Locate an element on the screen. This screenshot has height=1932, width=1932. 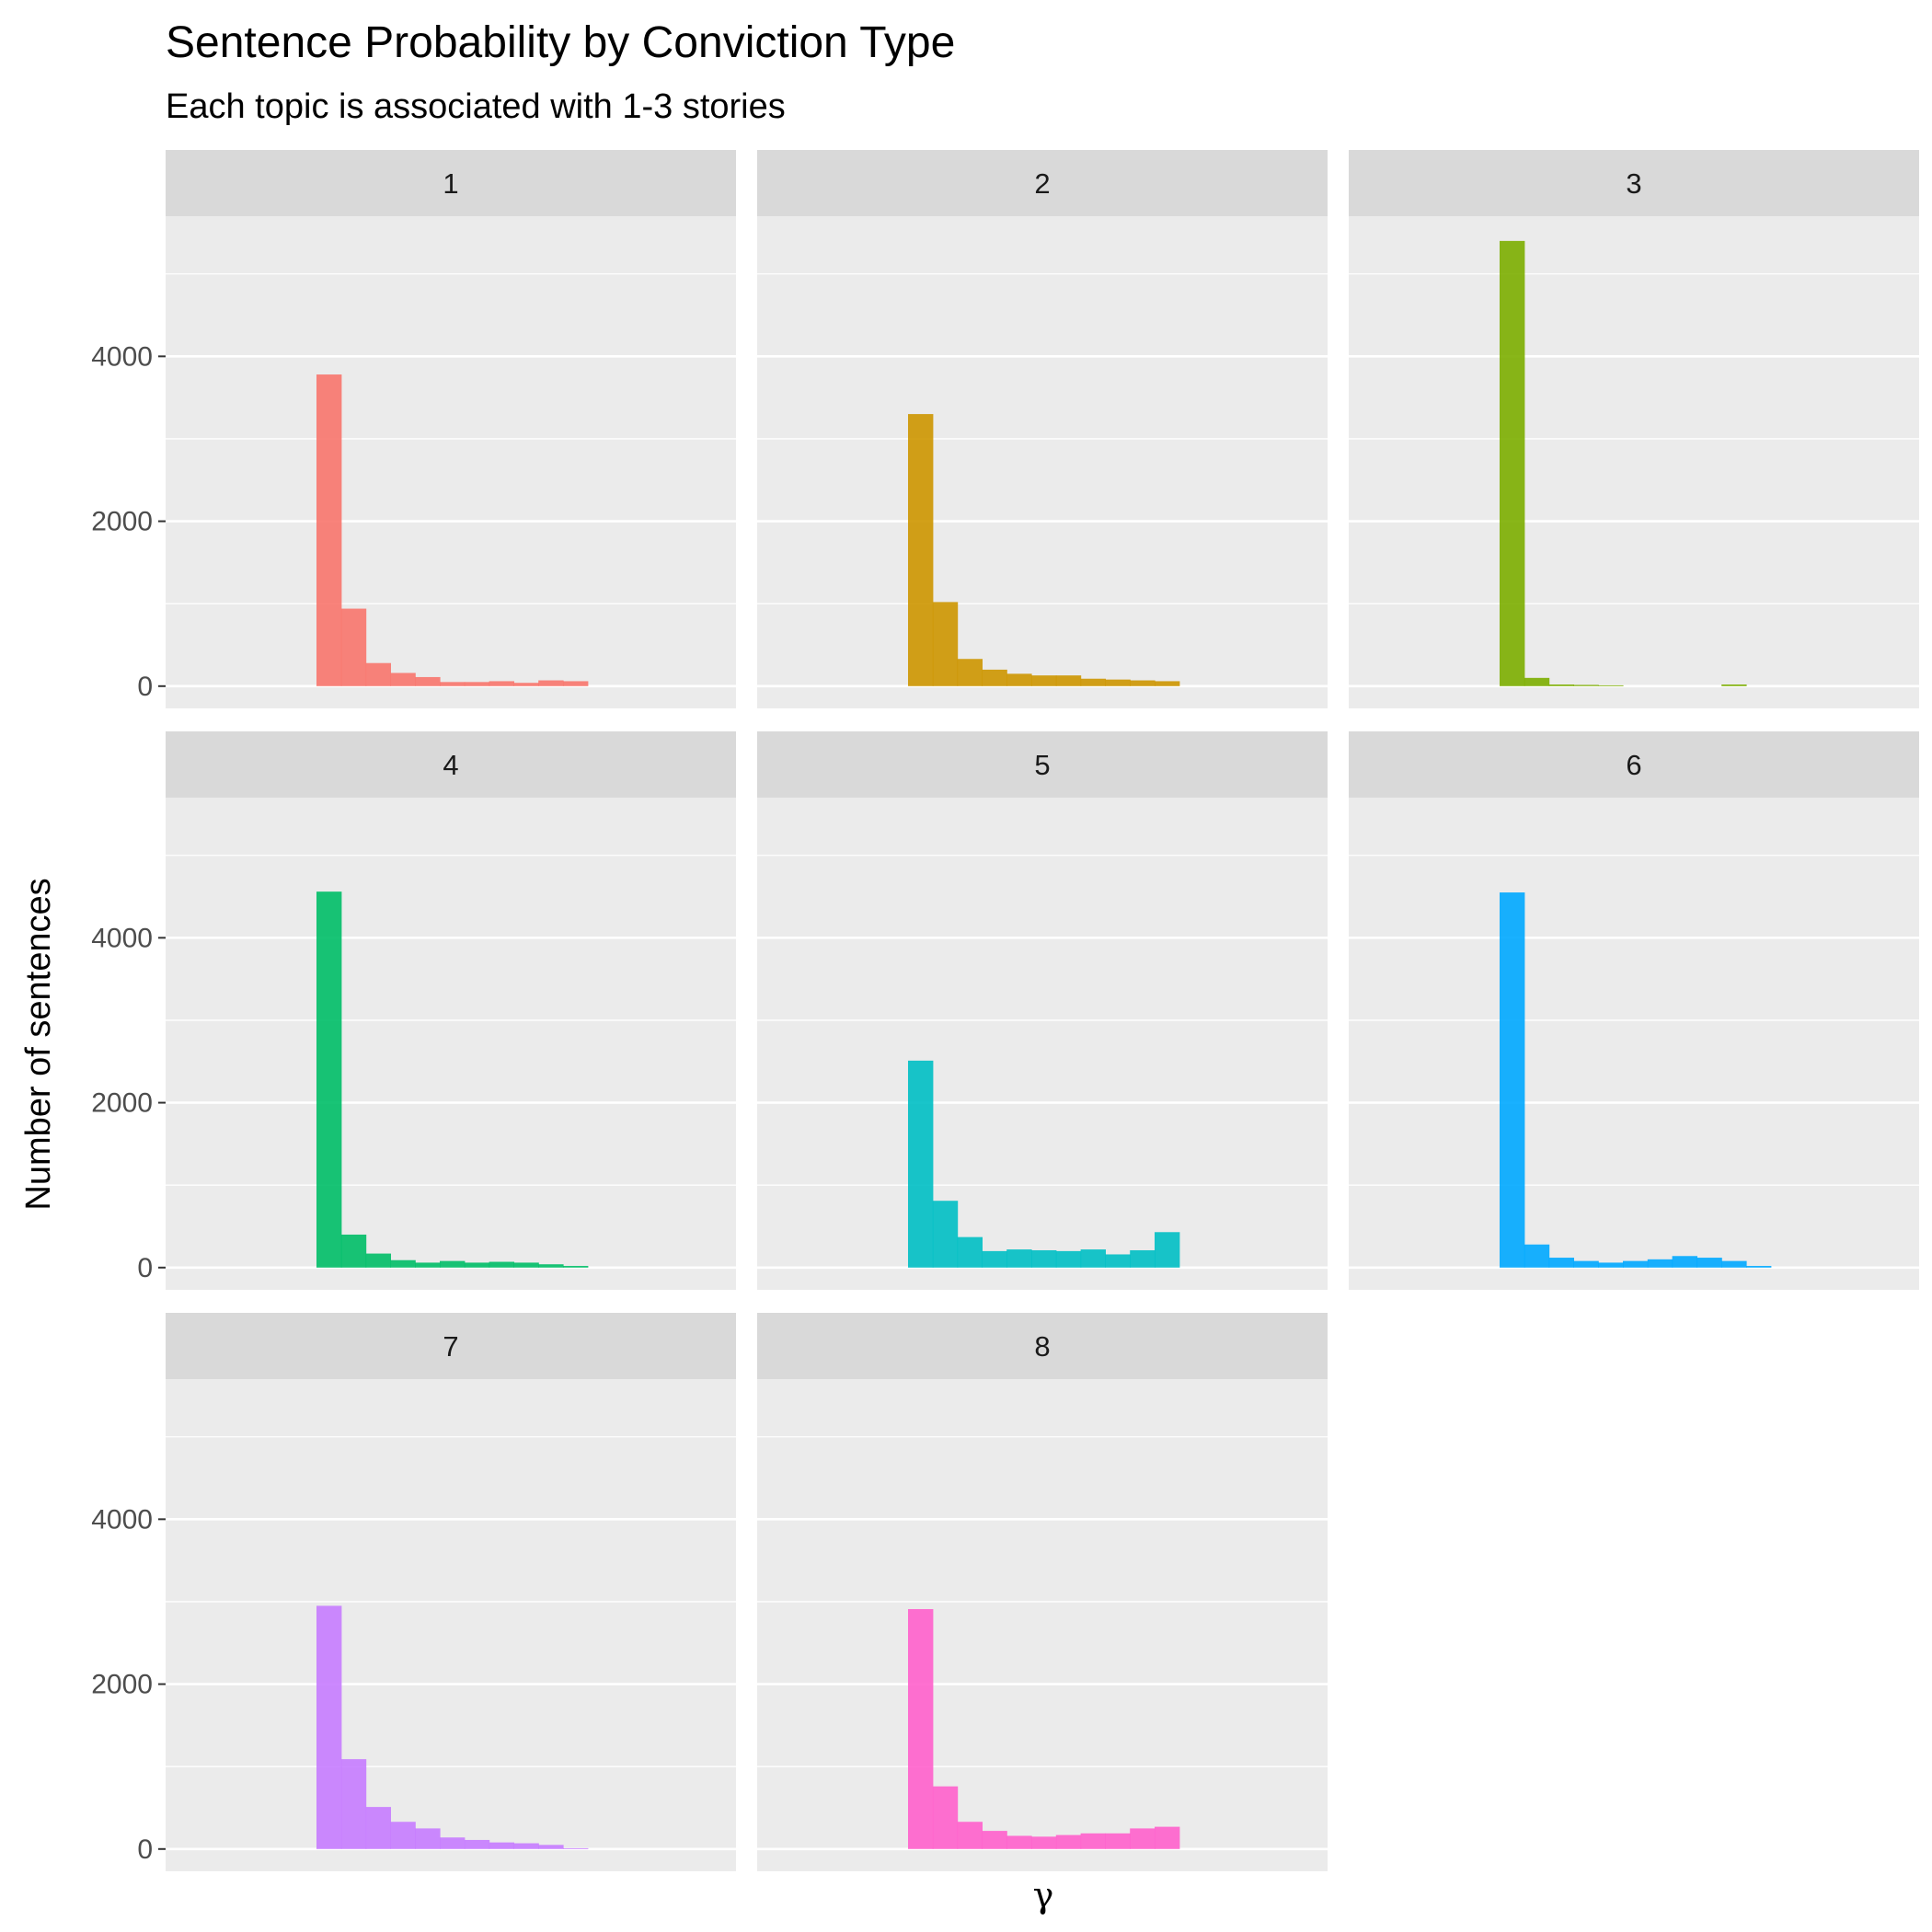
facet-strip-label: 5 is located at coordinates (1042, 765).